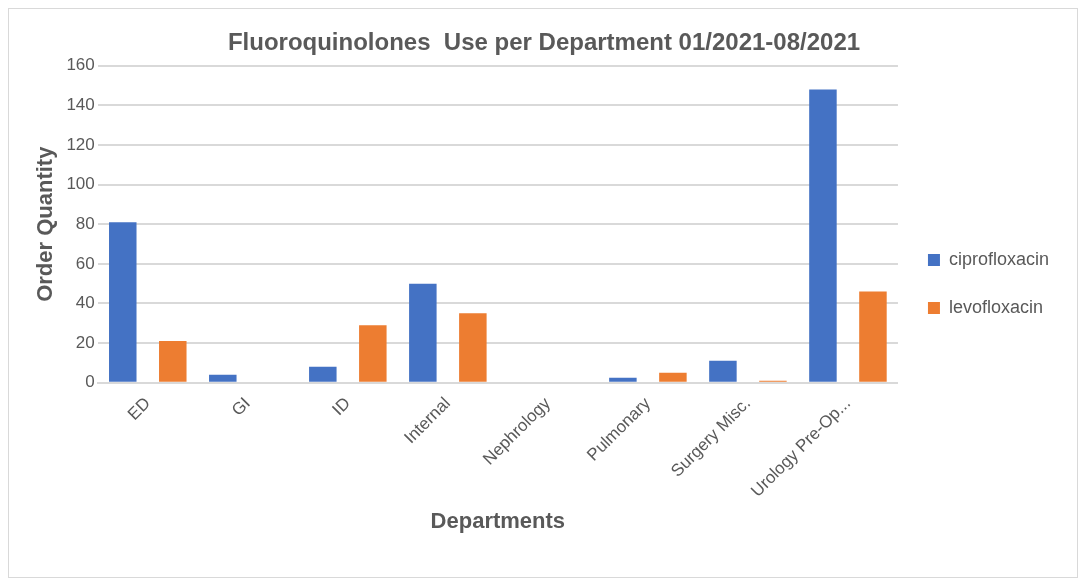 The width and height of the screenshot is (1087, 584). I want to click on y-tick-label: 160, so click(80, 65).